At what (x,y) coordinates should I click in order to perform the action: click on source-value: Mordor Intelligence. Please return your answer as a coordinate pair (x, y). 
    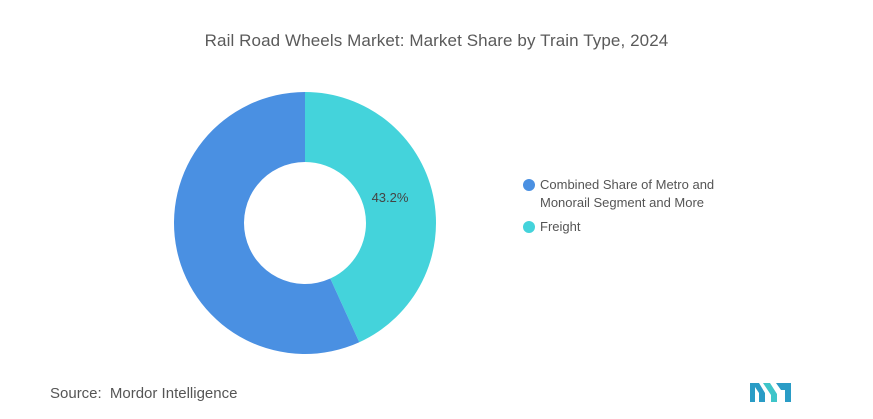
    Looking at the image, I should click on (173, 393).